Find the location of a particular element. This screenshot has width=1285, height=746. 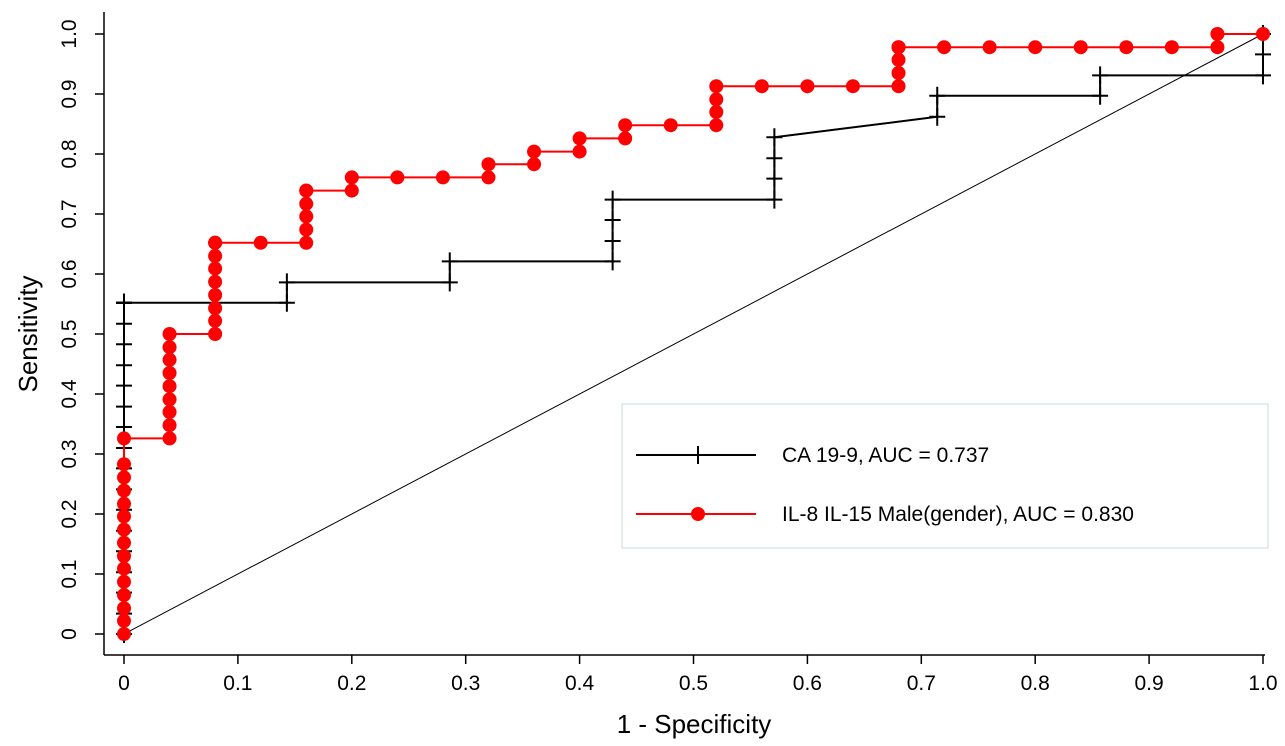

x-tick-label: 0.7 is located at coordinates (921, 683).